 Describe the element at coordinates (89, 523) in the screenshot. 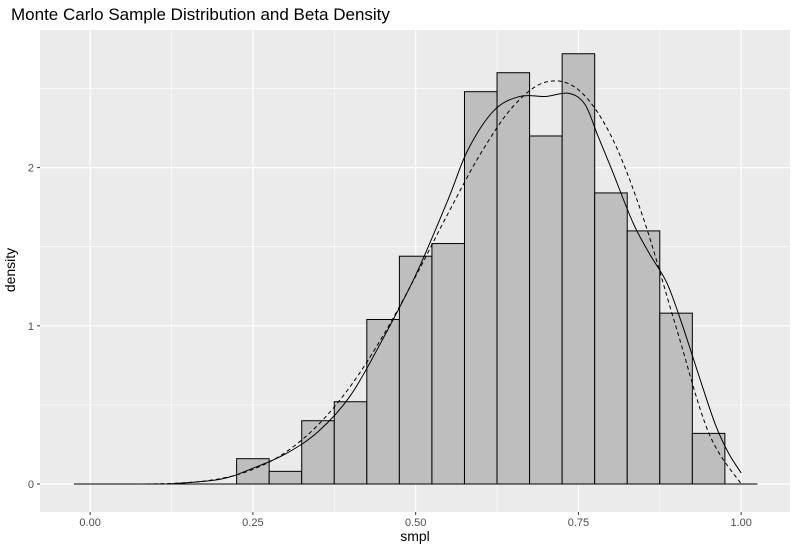

I see `x-tick-label: 0.00` at that location.